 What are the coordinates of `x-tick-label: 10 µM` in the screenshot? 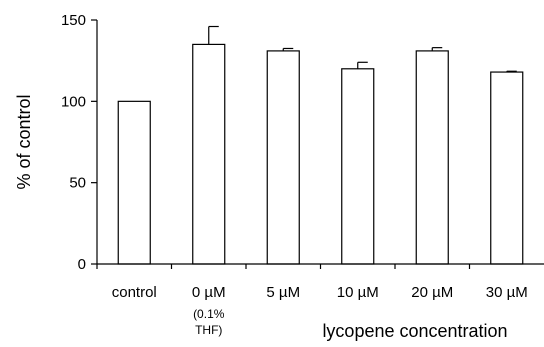 It's located at (358, 292).